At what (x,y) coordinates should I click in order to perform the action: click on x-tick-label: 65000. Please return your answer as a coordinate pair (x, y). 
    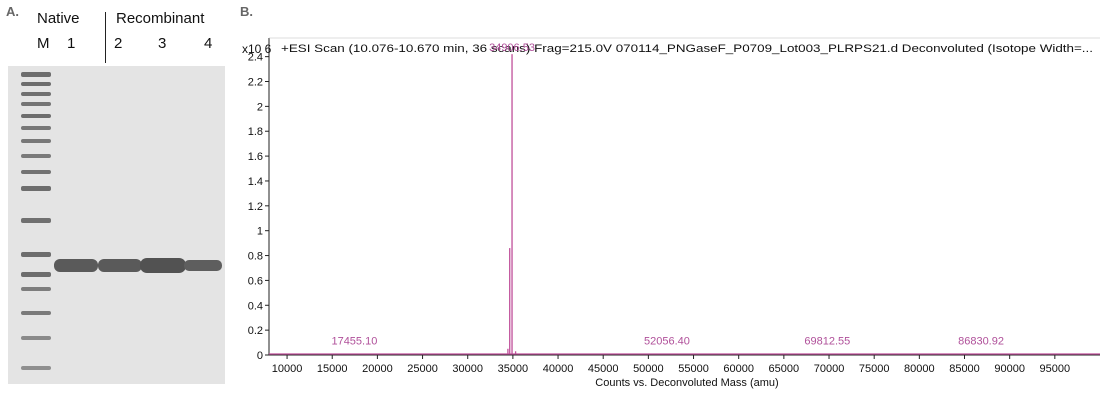
    Looking at the image, I should click on (784, 369).